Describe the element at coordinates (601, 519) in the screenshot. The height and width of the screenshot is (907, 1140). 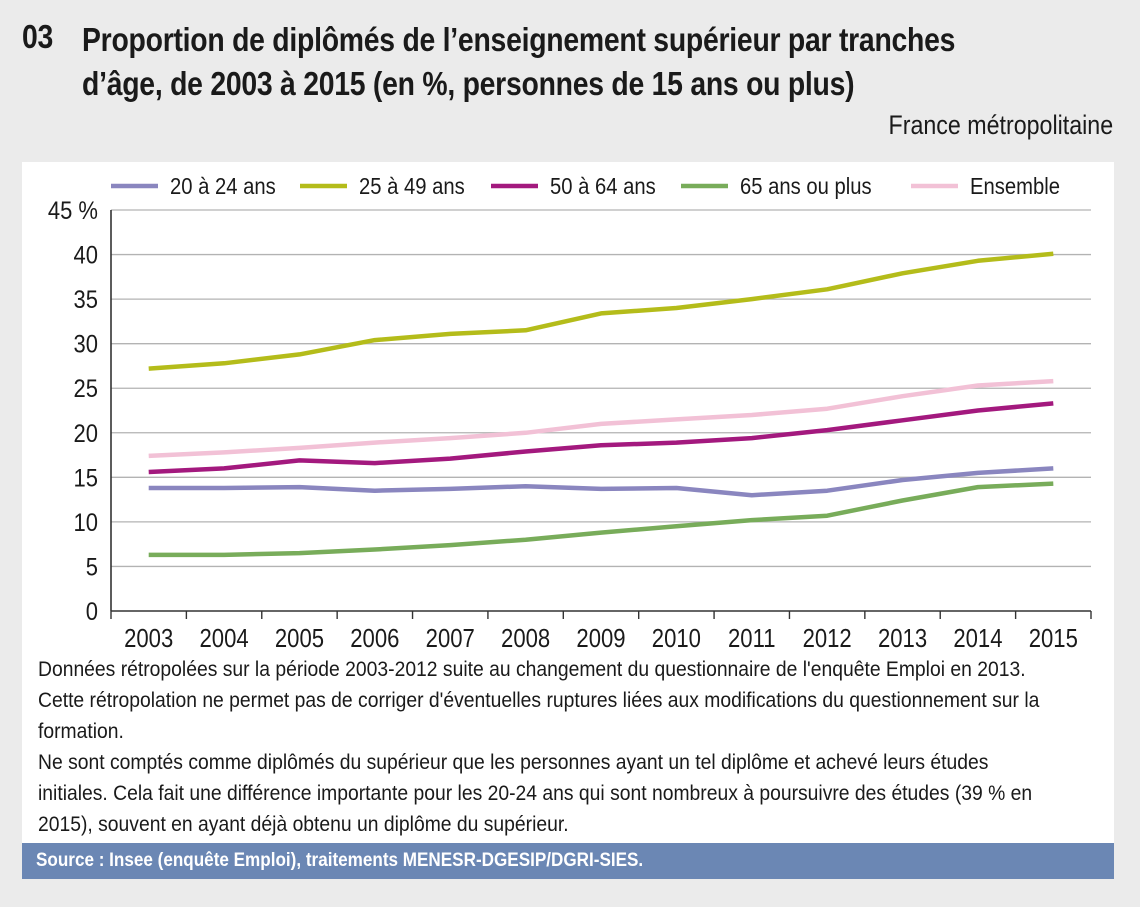
I see `series-line-65-ans-ou-plus` at that location.